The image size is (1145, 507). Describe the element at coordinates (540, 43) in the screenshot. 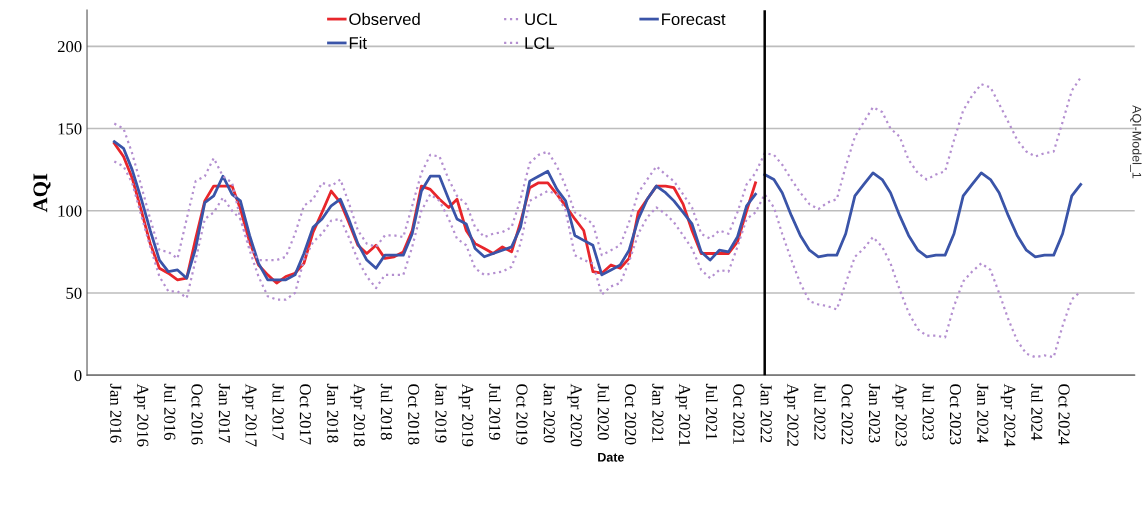

I see `legend-label: LCL` at that location.